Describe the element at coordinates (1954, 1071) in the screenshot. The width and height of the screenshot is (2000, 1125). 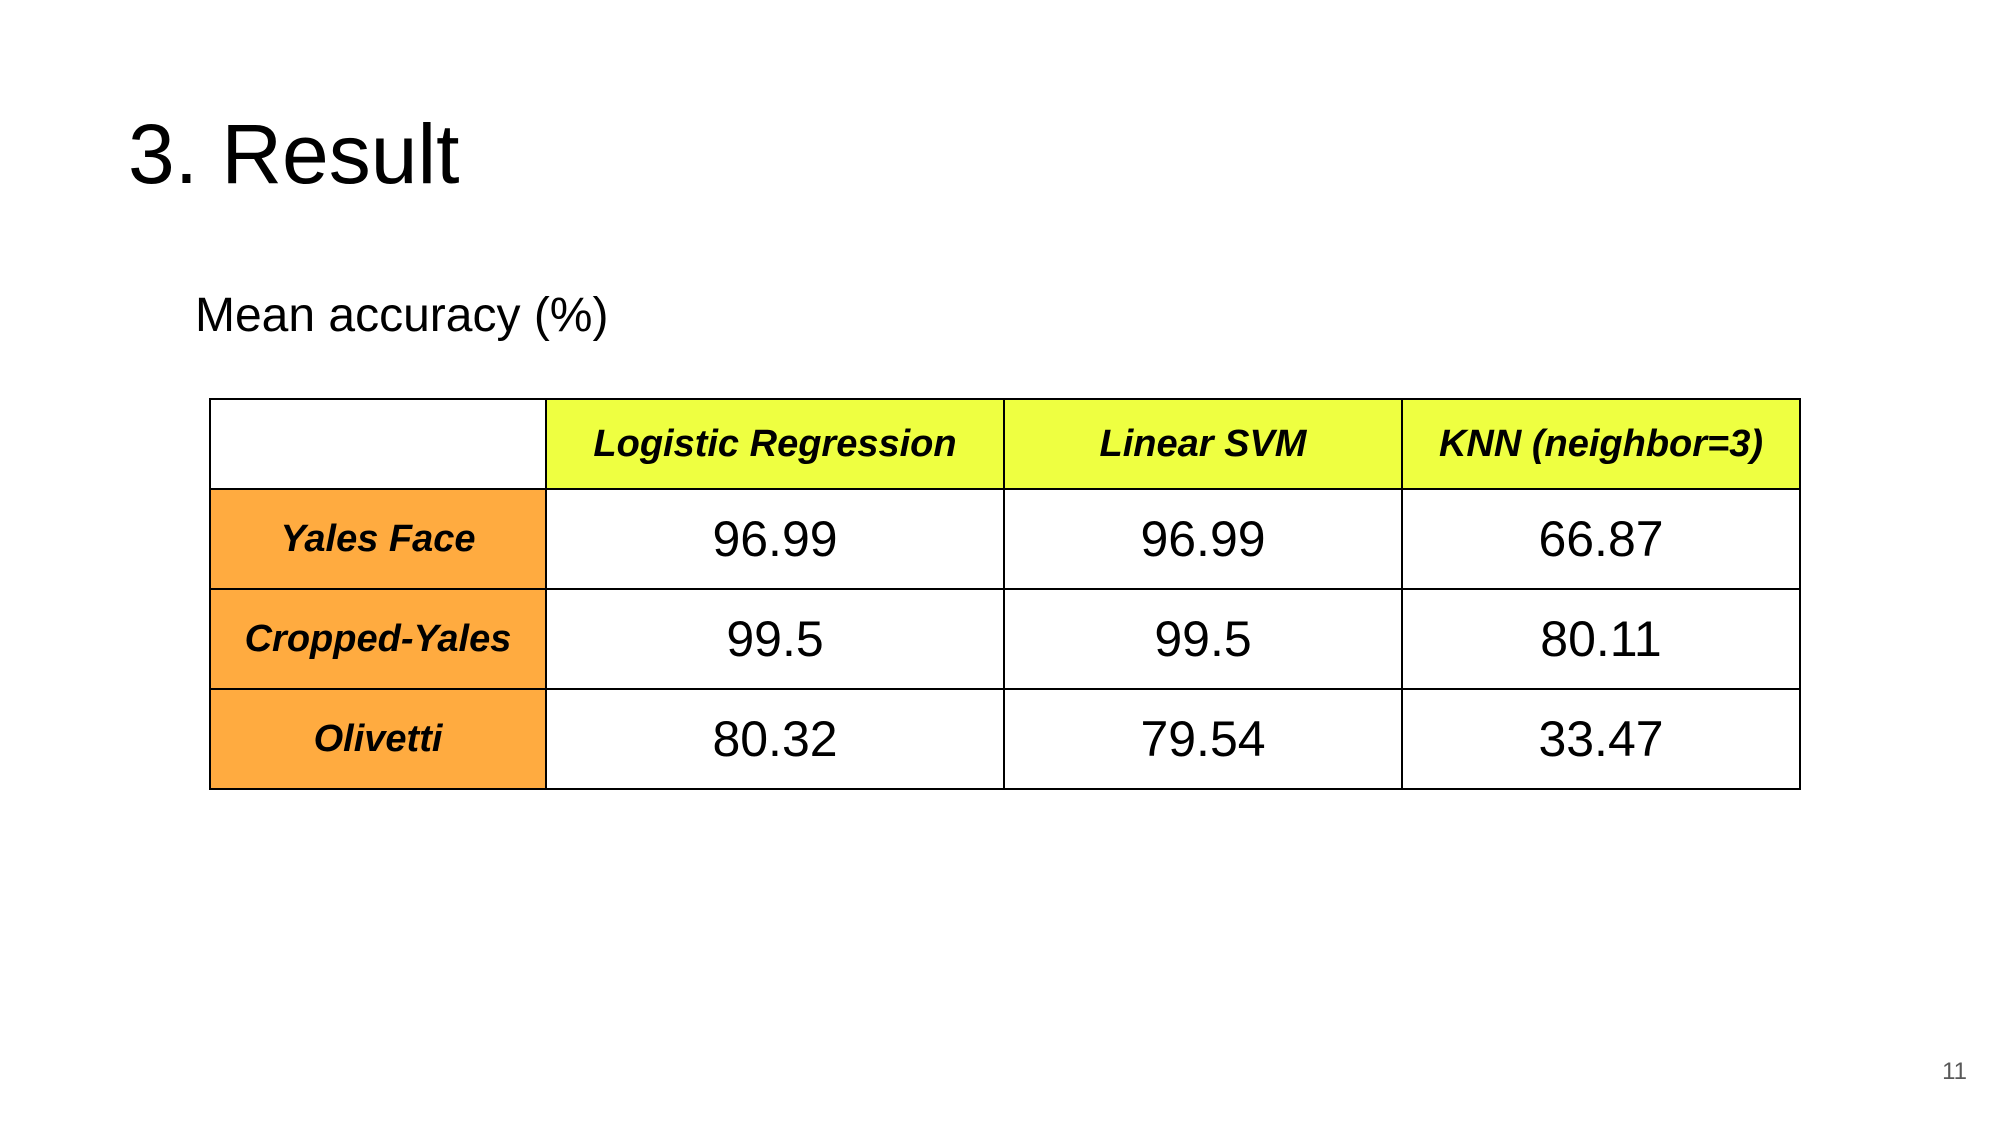
I see `page-number: 11` at that location.